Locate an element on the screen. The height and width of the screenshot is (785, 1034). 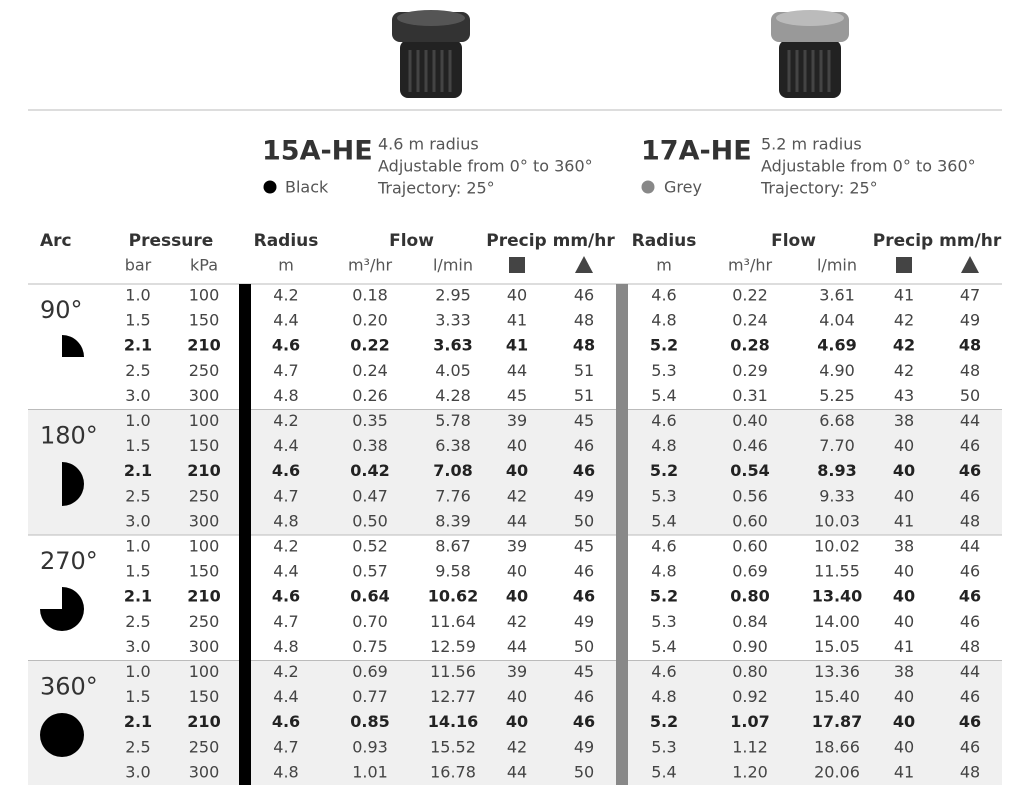
table-cell: 9.58 is located at coordinates (453, 571).